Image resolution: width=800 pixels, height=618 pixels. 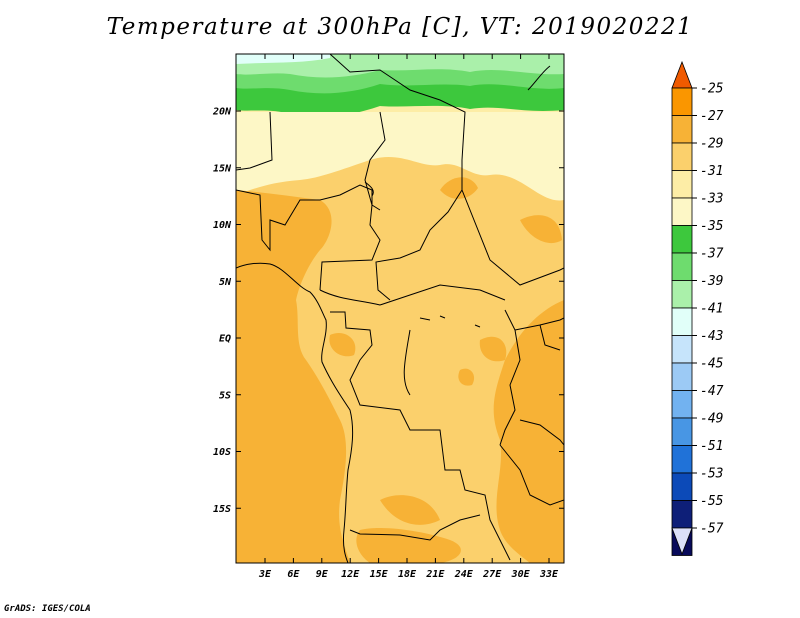 I want to click on colorbar-label: -27, so click(x=712, y=116).